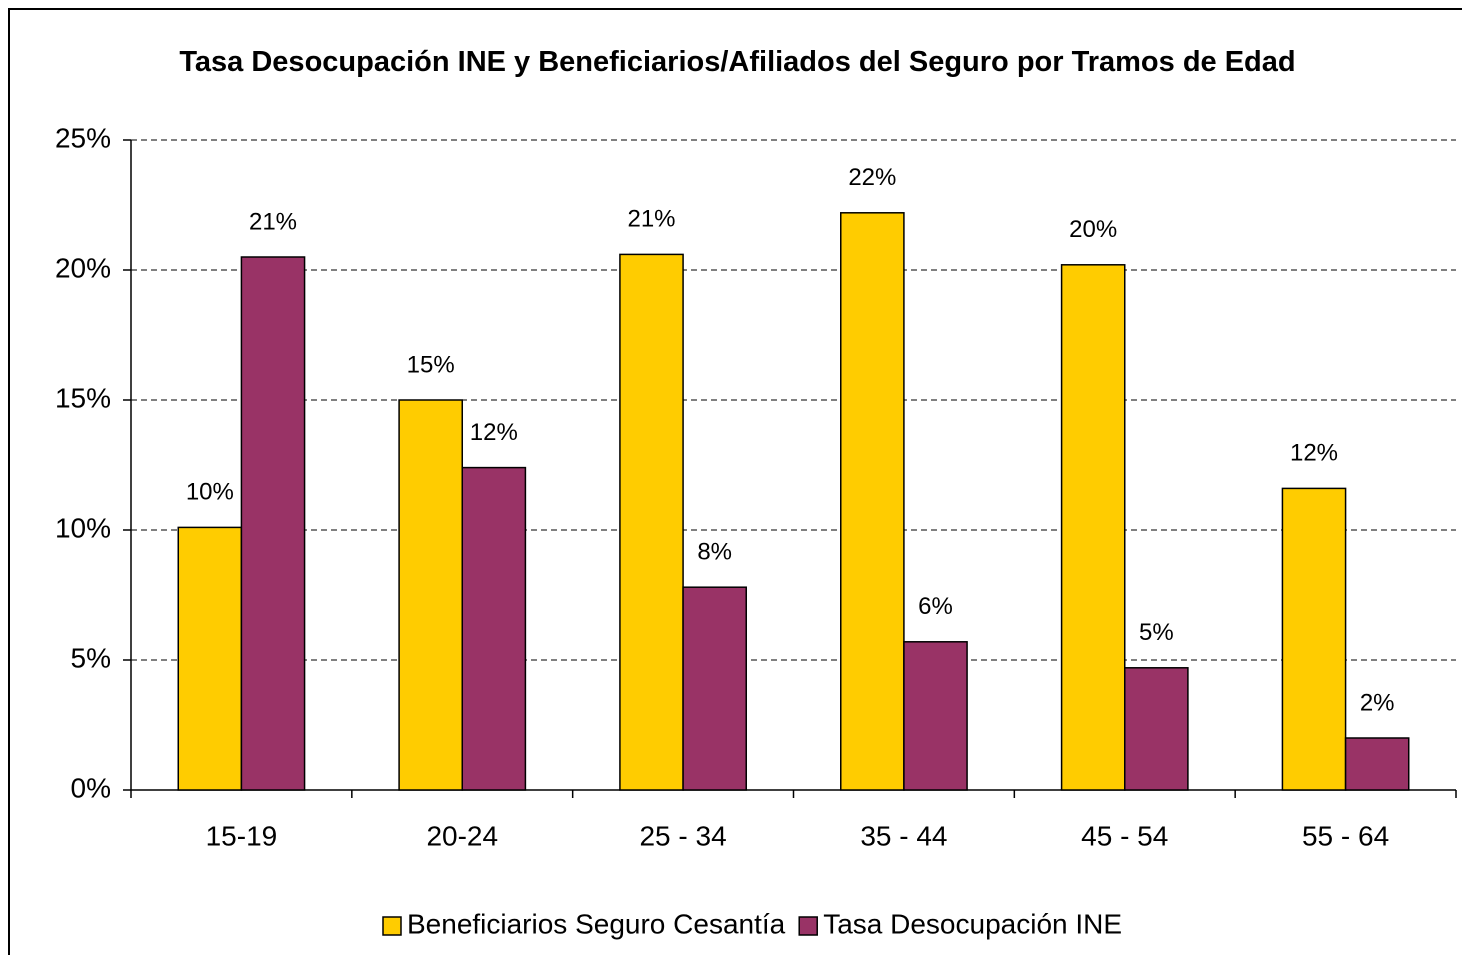 The height and width of the screenshot is (955, 1462). Describe the element at coordinates (83, 267) in the screenshot. I see `y-tick-label: 20%` at that location.